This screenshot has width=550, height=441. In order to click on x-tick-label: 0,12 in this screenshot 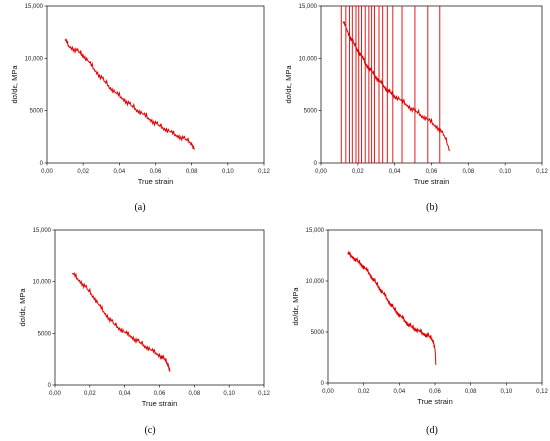, I will do `click(542, 172)`.